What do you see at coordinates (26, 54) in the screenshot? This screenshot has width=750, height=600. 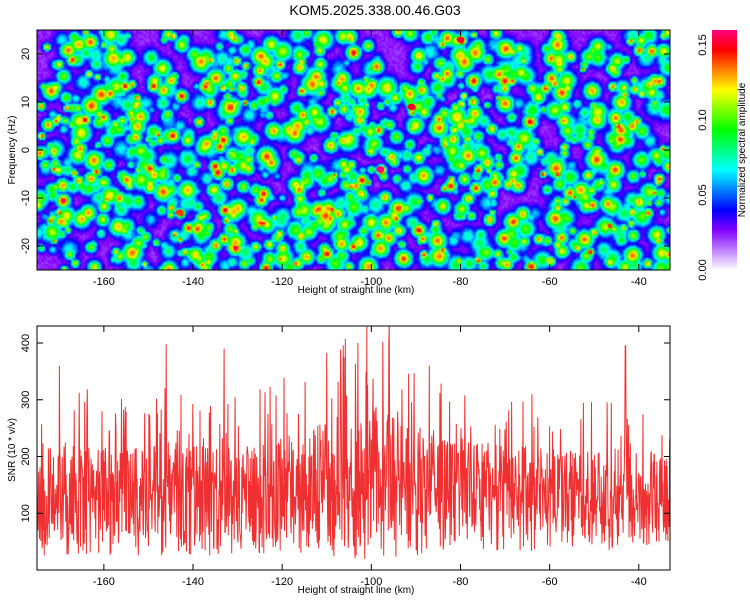 I see `y-tick-label: 20` at bounding box center [26, 54].